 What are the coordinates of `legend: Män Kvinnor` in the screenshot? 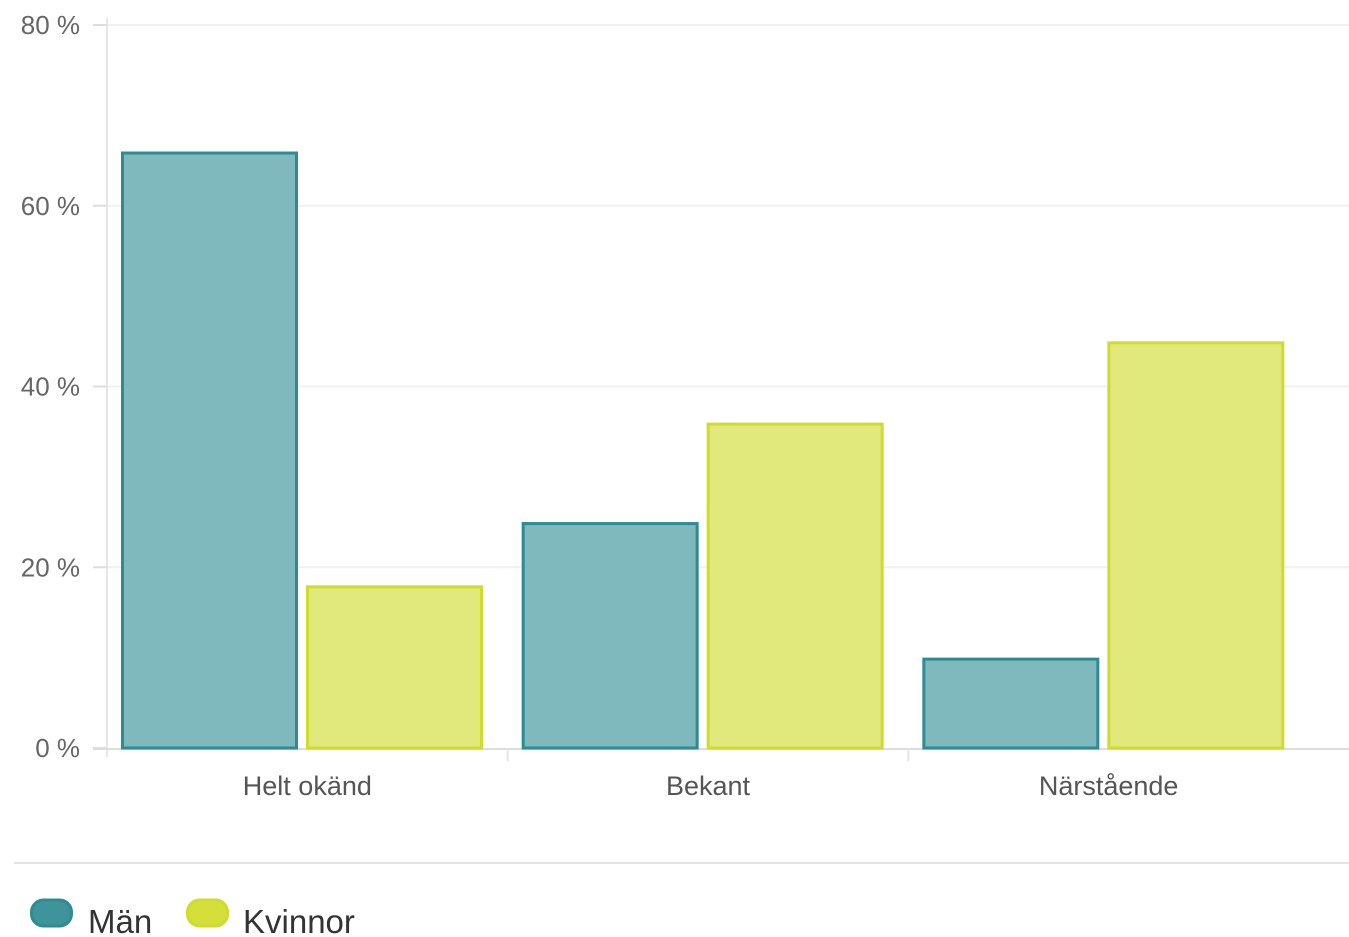 It's located at (192, 917).